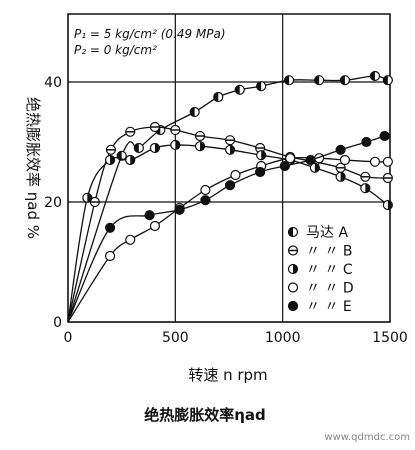 This screenshot has width=415, height=450. I want to click on x-tick-label: 1500, so click(390, 338).